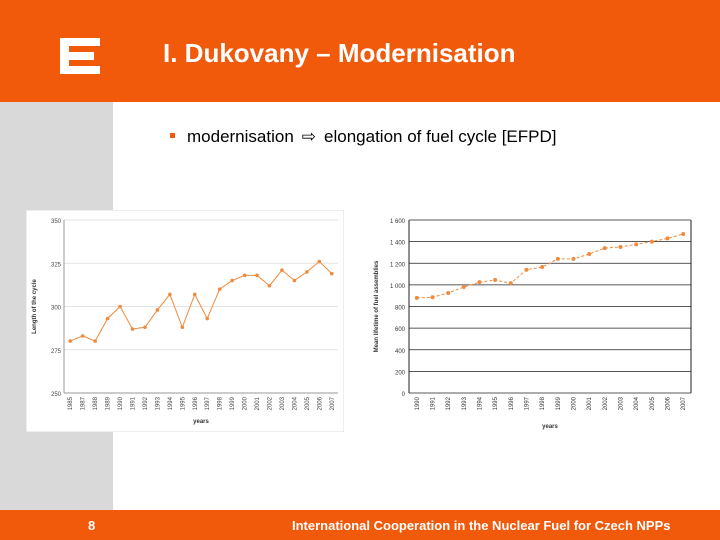  Describe the element at coordinates (377, 306) in the screenshot. I see `y-axis-label: Mean lifetime of fuel assemblies` at that location.